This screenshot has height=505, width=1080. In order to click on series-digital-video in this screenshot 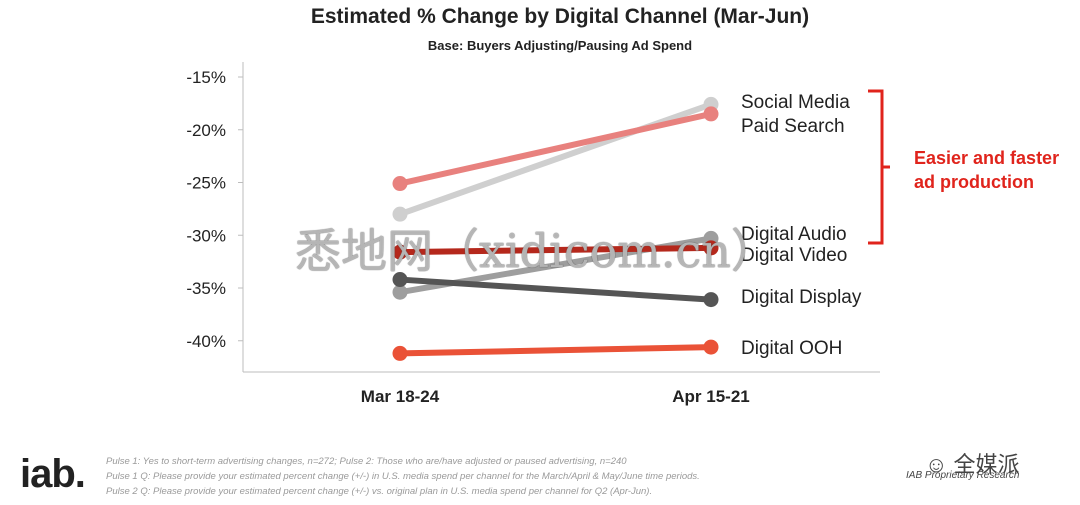, I will do `click(555, 250)`.